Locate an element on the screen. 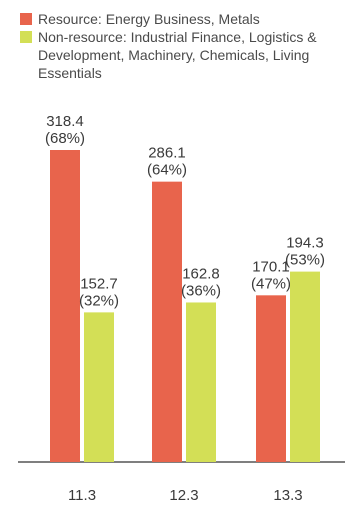  legend-item-resource: Resource: Energy Business, Metals is located at coordinates (185, 19).